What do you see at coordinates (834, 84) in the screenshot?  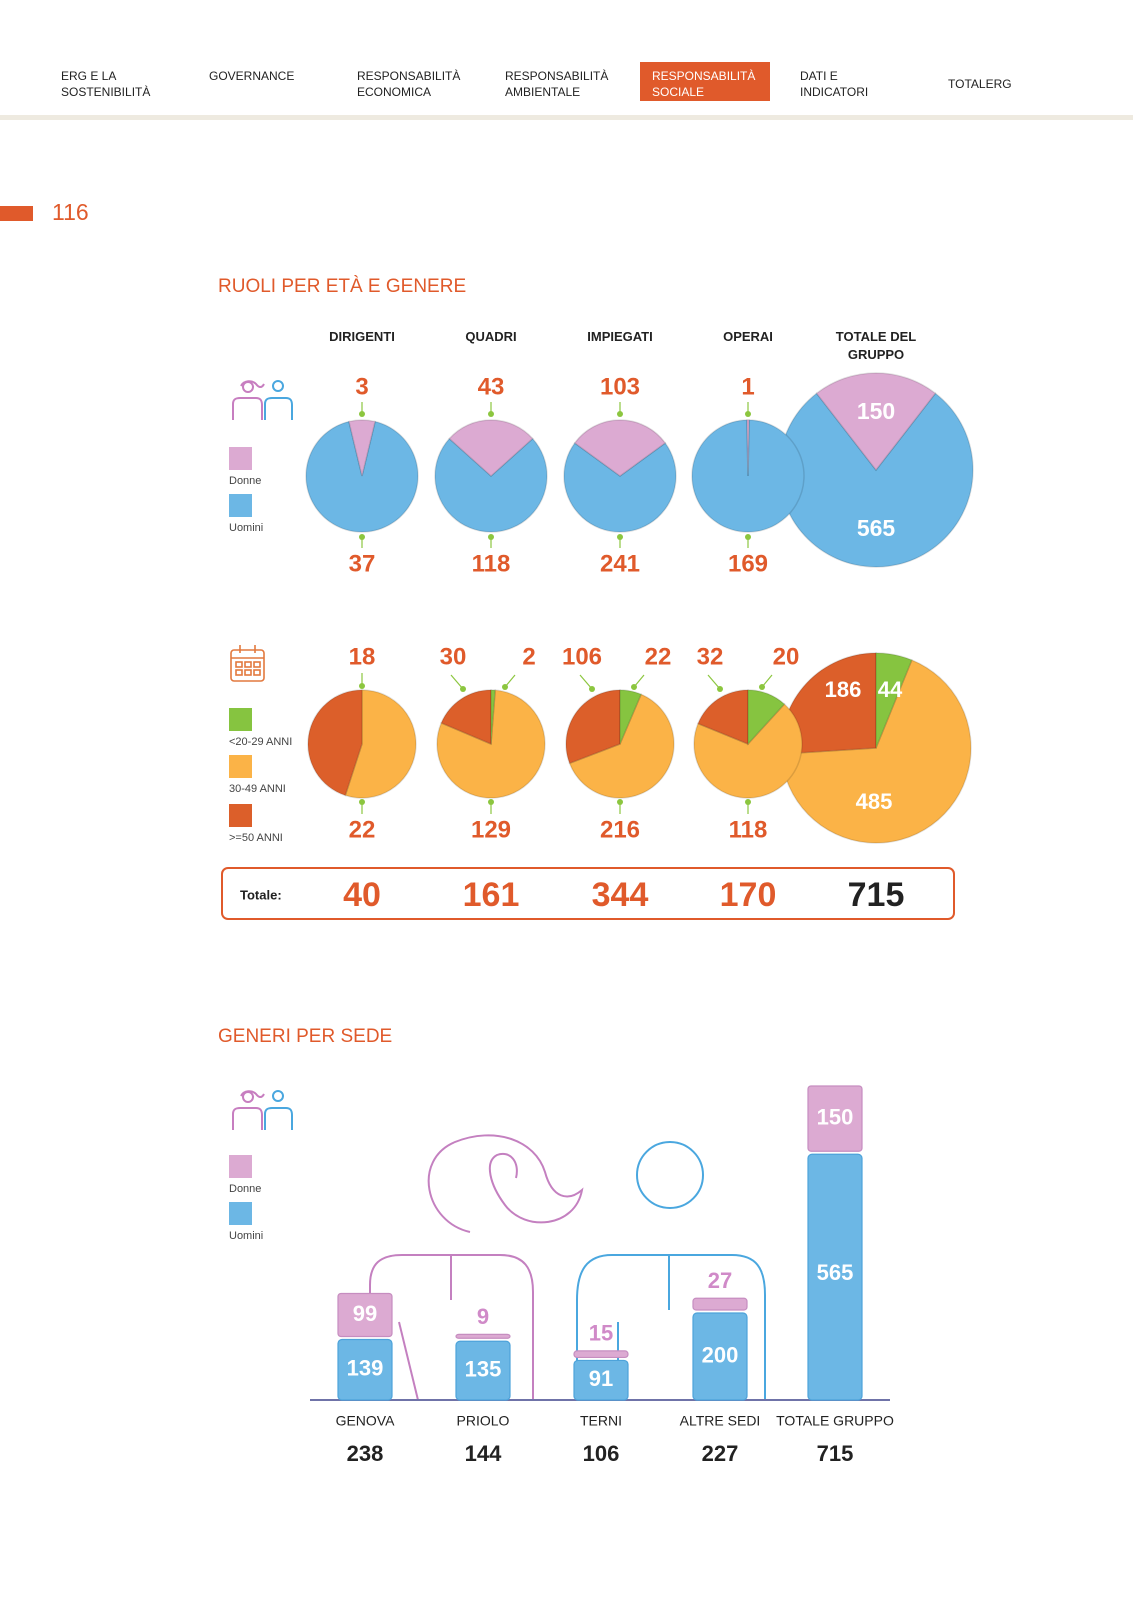 I see `nav-item: DATI E INDICATORI` at bounding box center [834, 84].